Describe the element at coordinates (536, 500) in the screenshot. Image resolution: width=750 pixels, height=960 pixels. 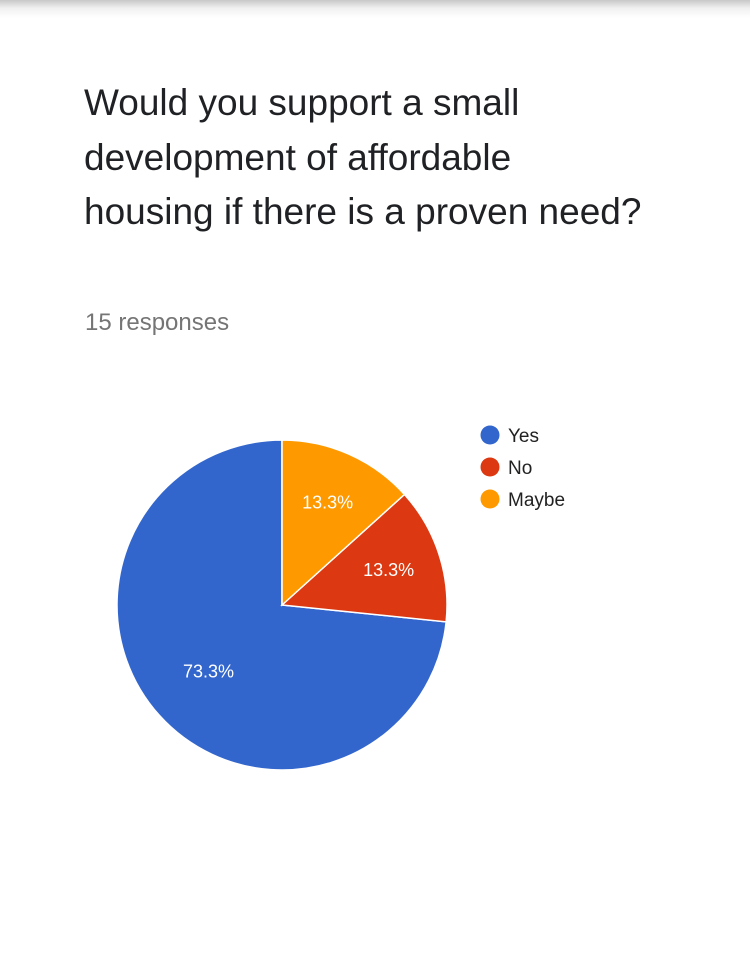
I see `legend-label-maybe: Maybe` at that location.